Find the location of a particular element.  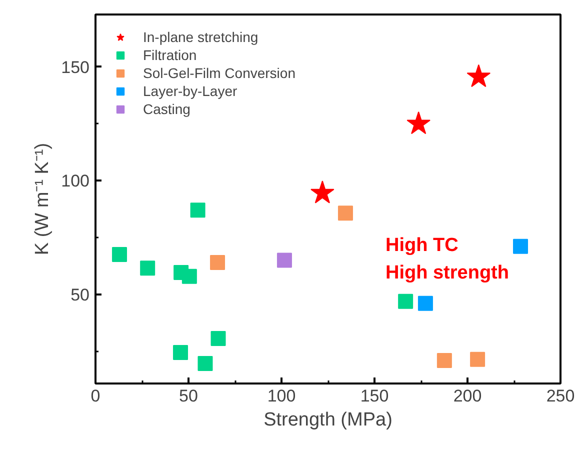

y-tick-label: 150 is located at coordinates (75, 67).